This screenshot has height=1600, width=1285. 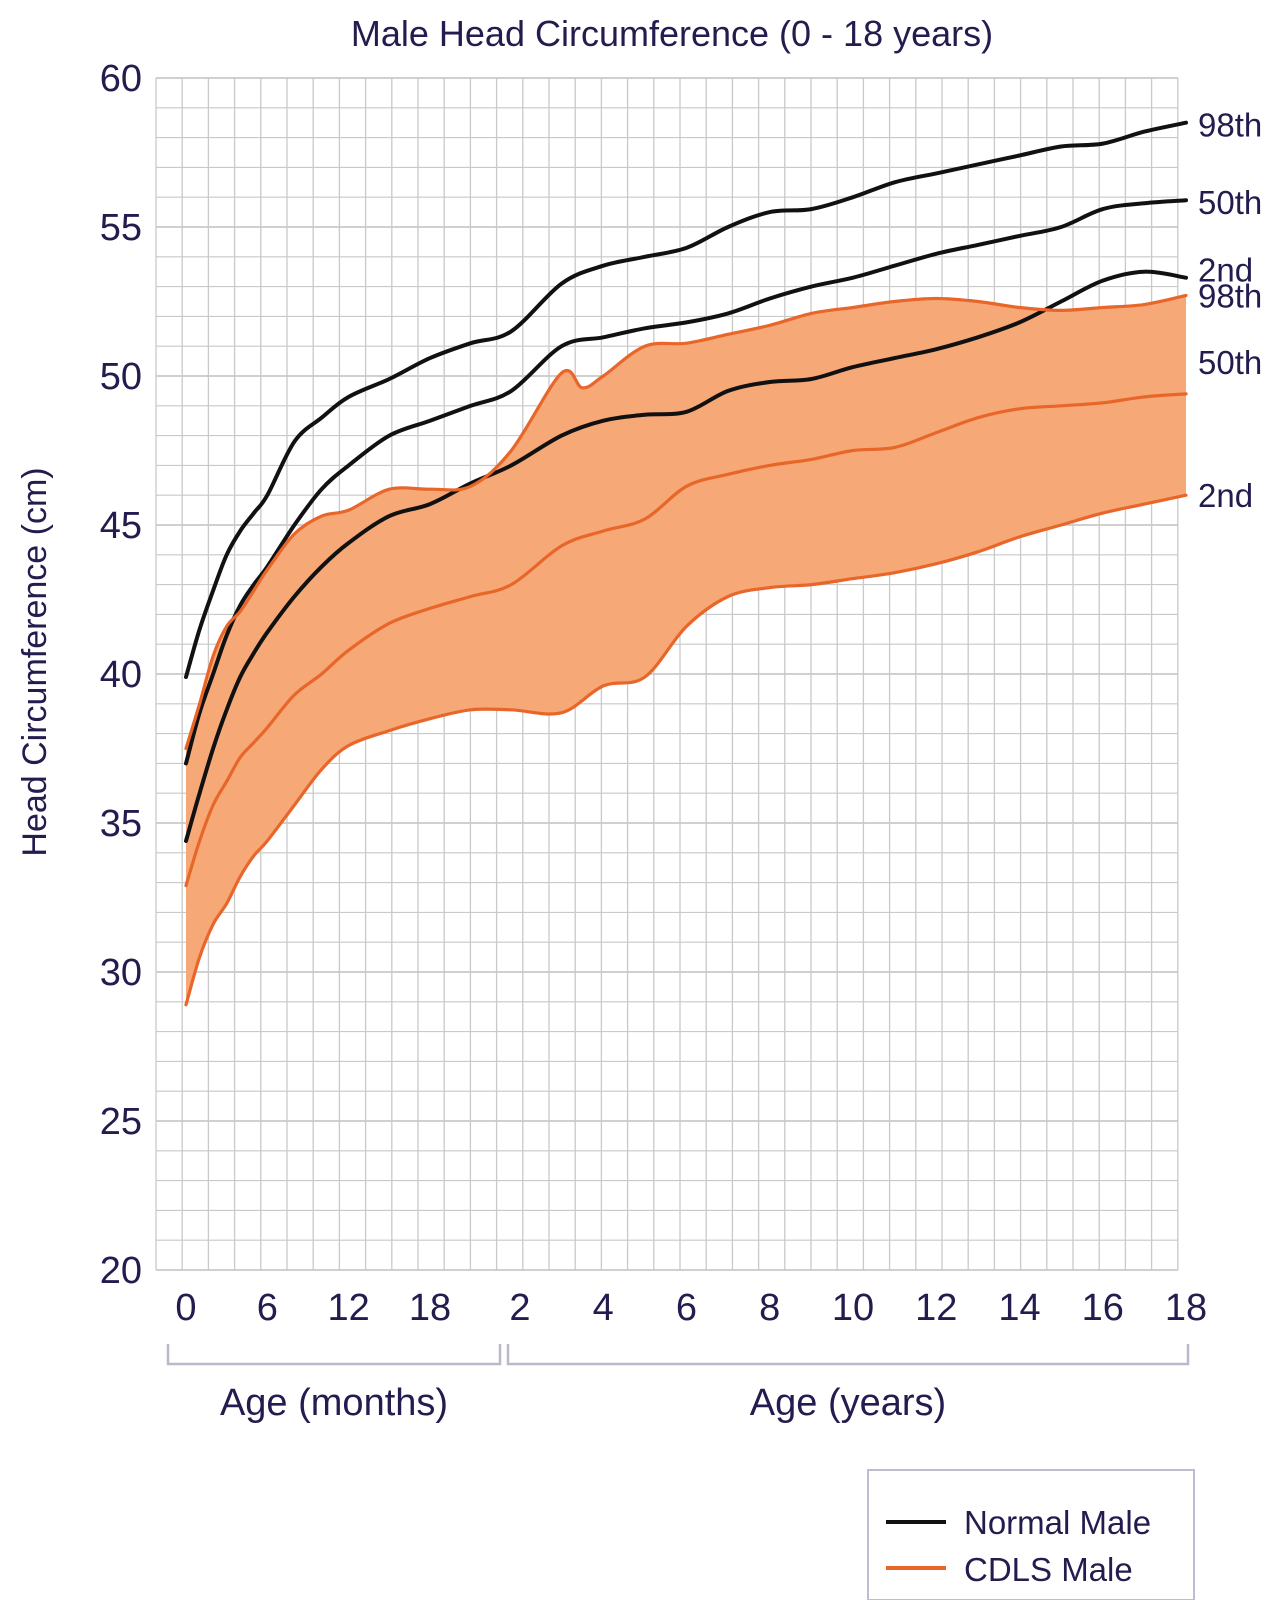 I want to click on legend-cdls-label: CDLS Male, so click(x=1048, y=1569).